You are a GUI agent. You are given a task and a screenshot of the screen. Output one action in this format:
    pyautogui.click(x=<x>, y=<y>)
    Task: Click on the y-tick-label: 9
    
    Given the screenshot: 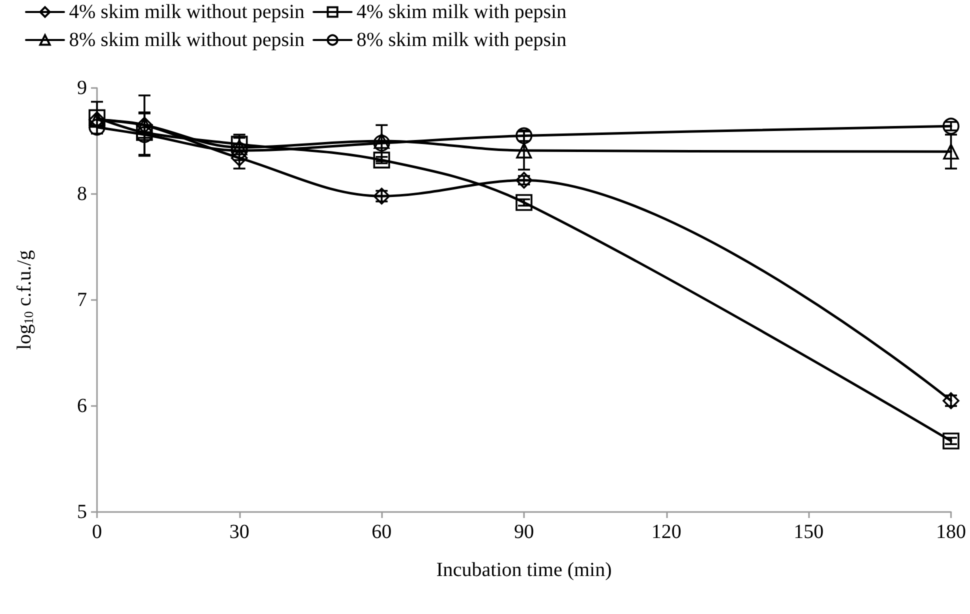 What is the action you would take?
    pyautogui.click(x=82, y=88)
    